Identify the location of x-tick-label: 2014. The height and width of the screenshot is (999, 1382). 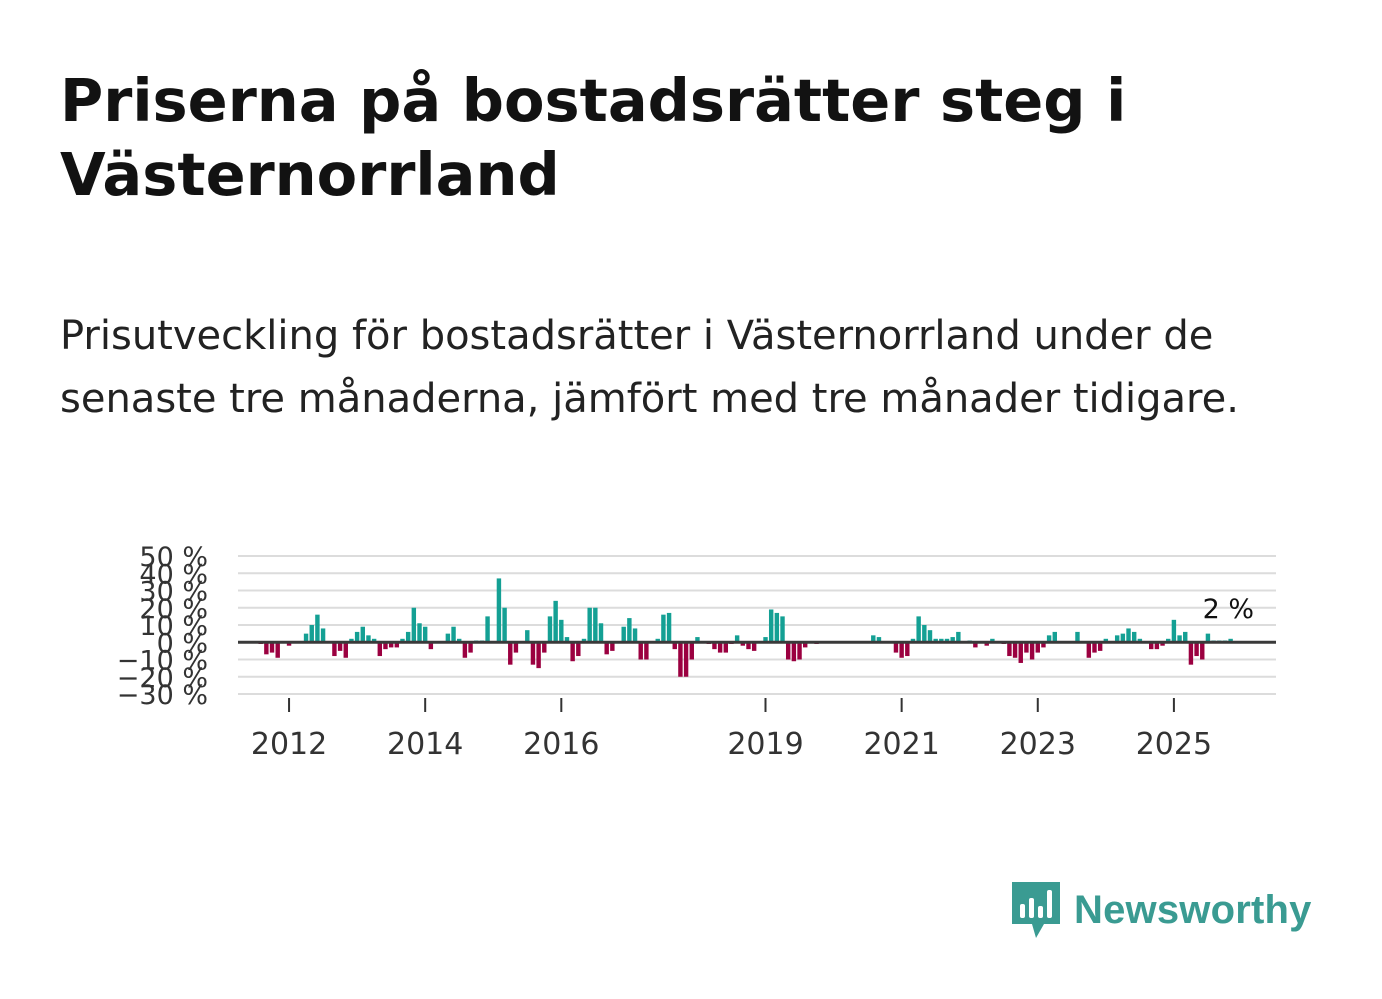
(425, 744).